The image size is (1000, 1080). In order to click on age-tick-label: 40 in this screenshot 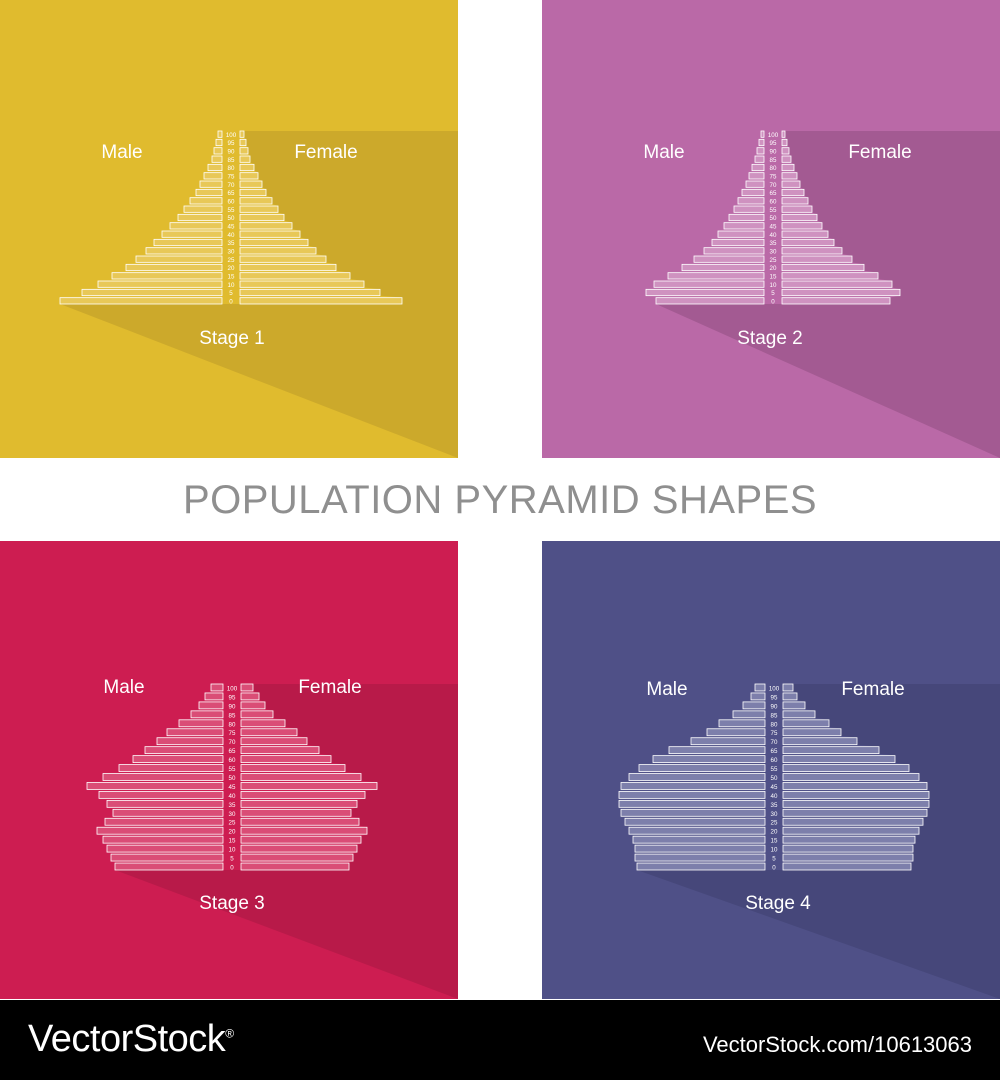, I will do `click(774, 796)`.